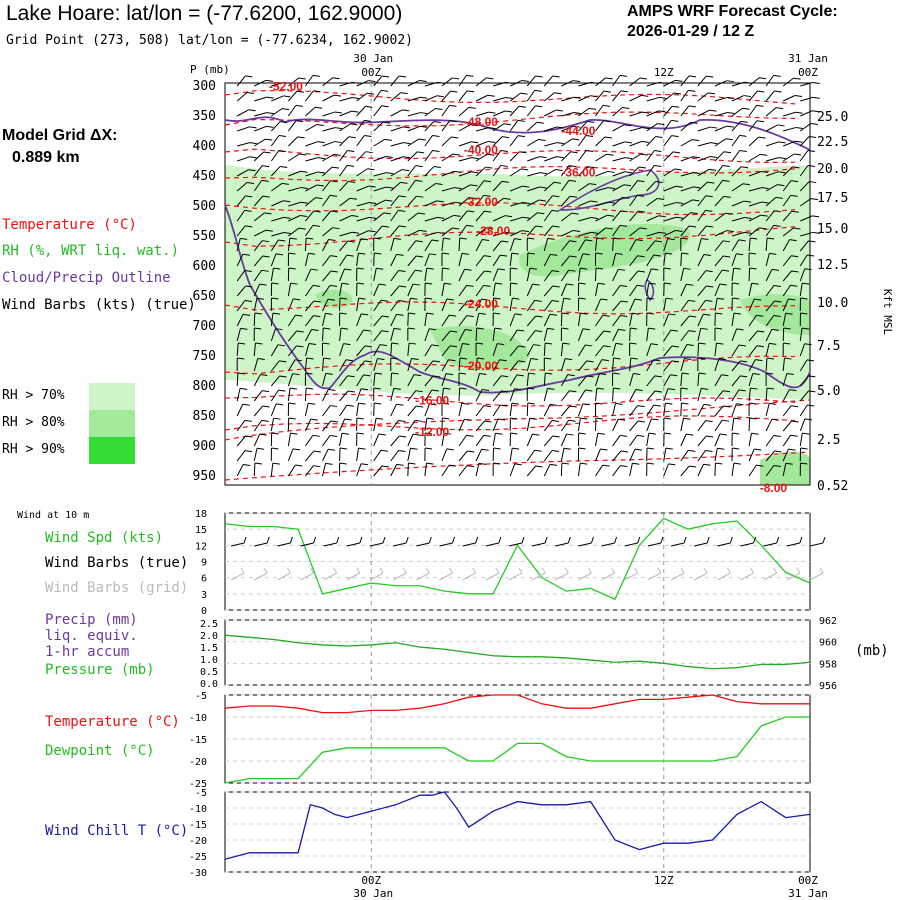 This screenshot has width=900, height=900. Describe the element at coordinates (198, 873) in the screenshot. I see `panel-tick-label: -30` at that location.